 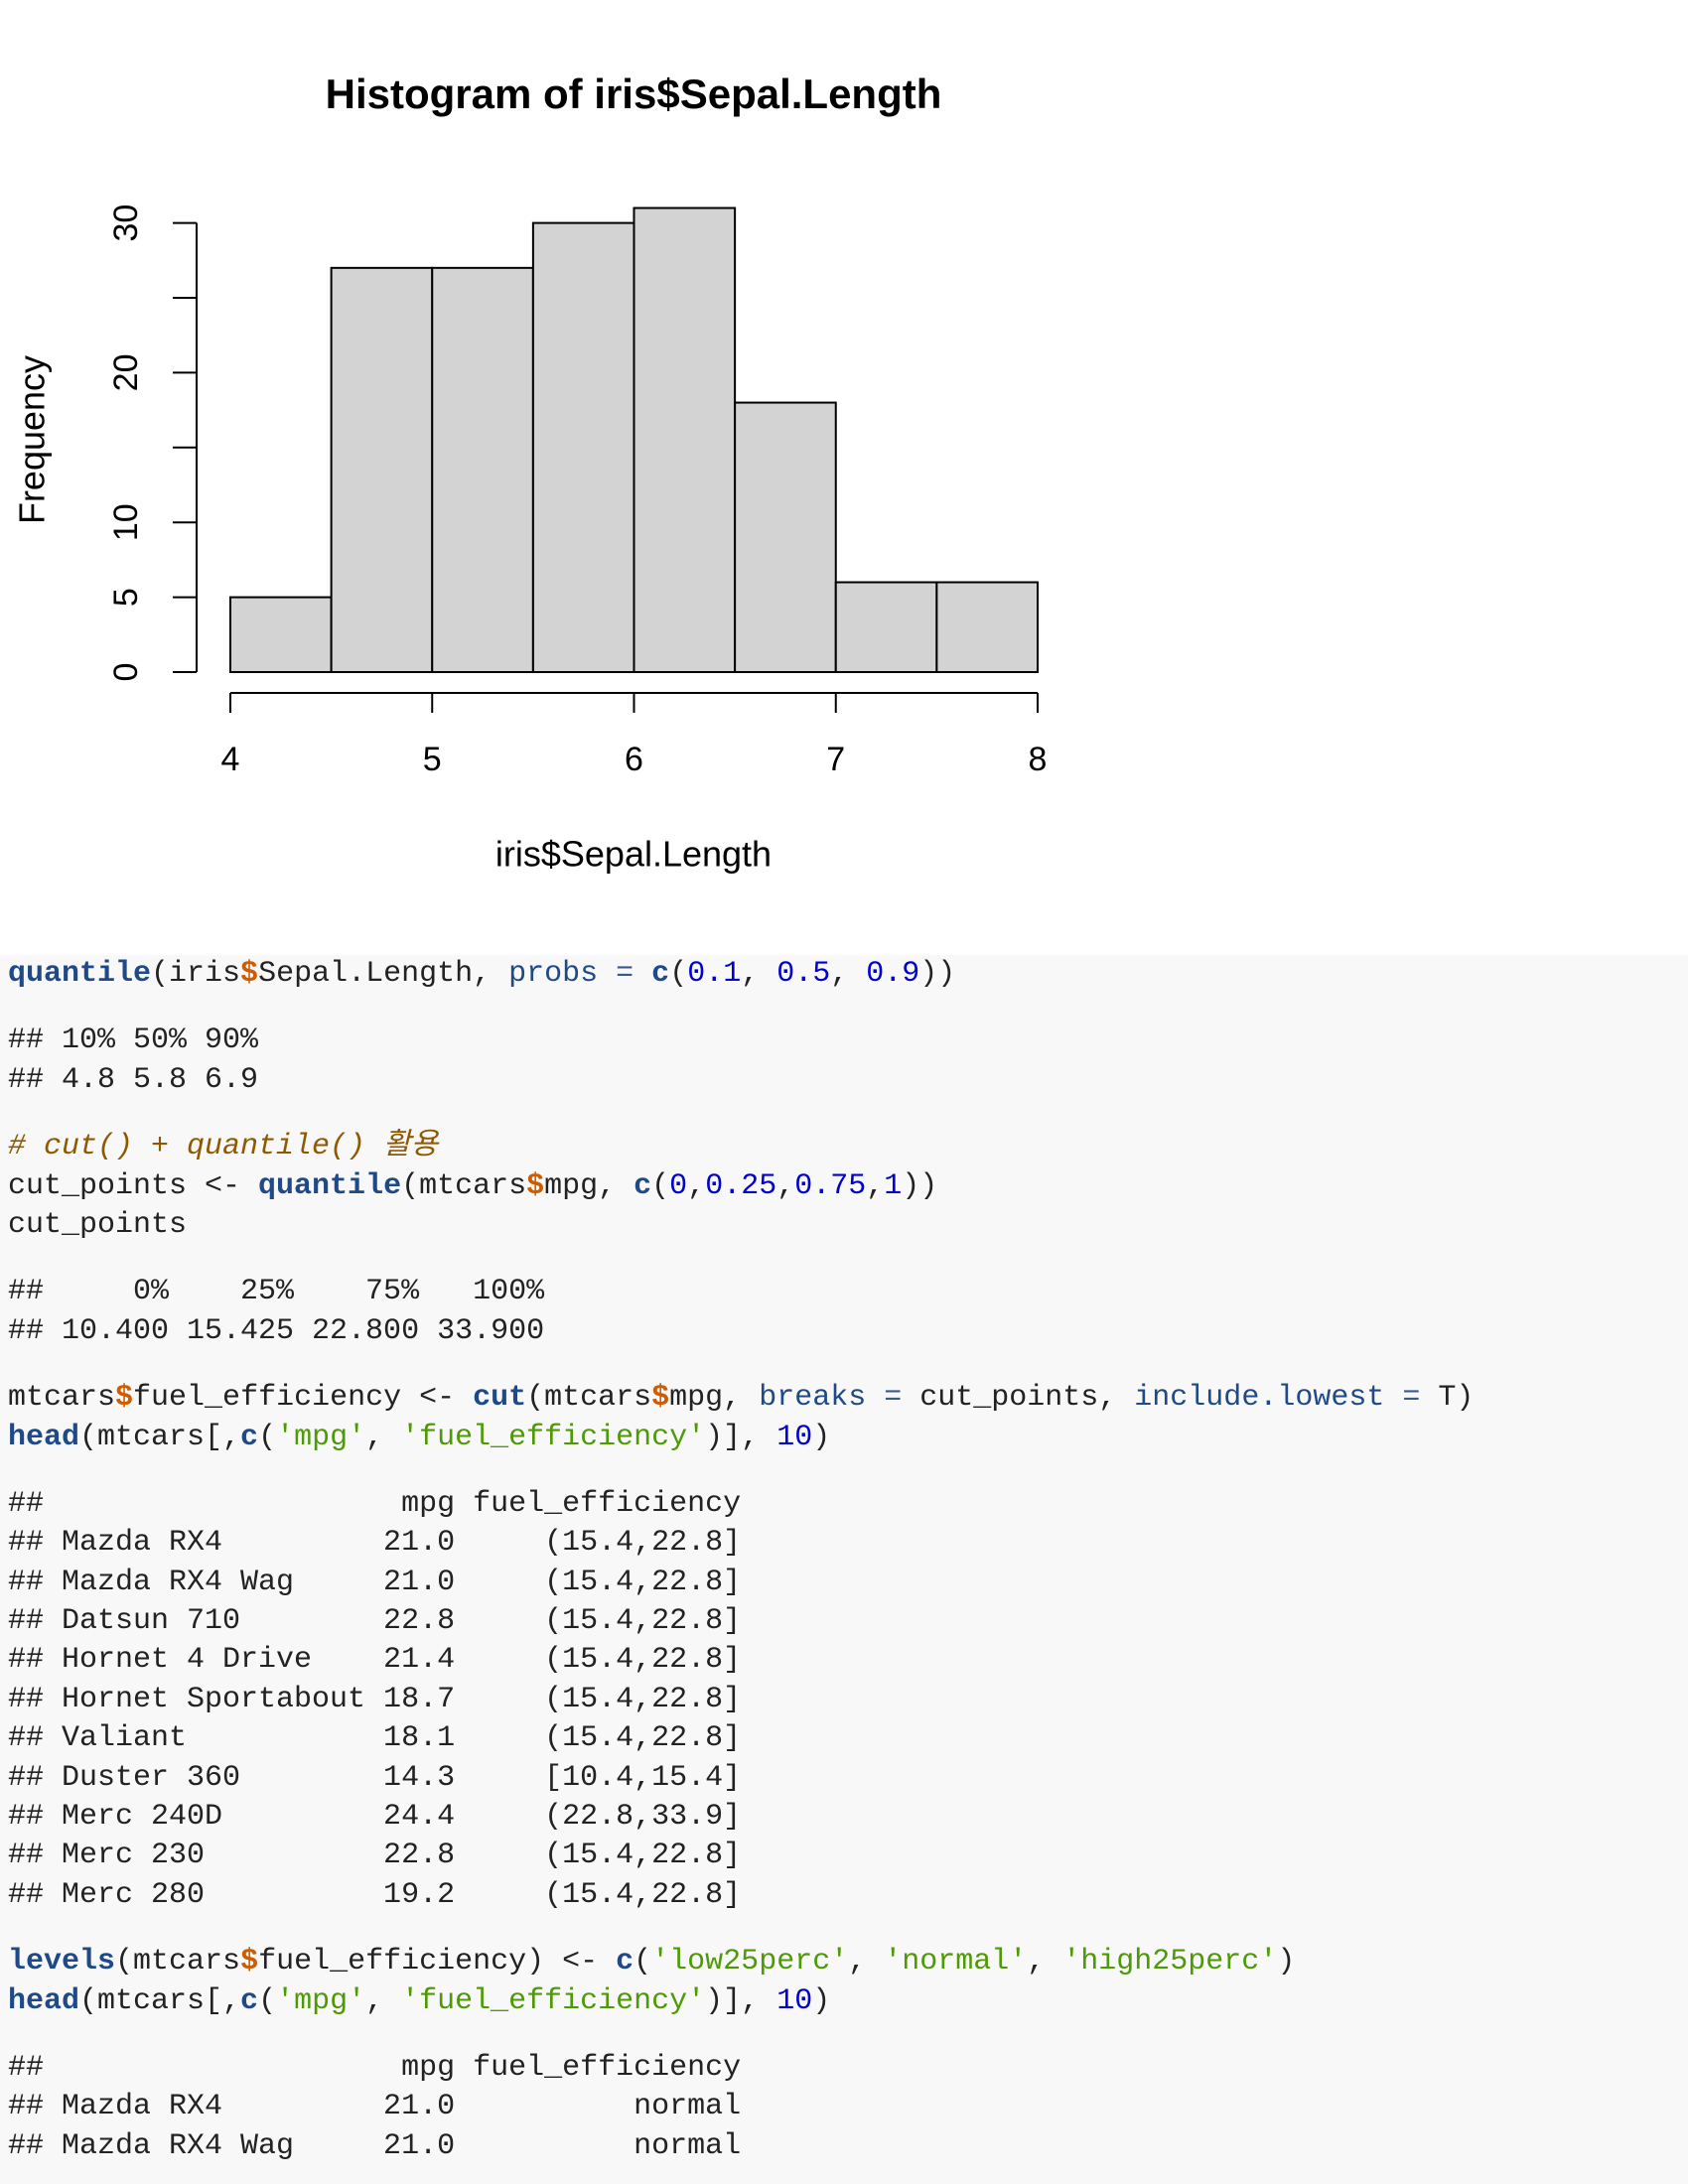 What do you see at coordinates (956, 1962) in the screenshot?
I see `string: 'normal'` at bounding box center [956, 1962].